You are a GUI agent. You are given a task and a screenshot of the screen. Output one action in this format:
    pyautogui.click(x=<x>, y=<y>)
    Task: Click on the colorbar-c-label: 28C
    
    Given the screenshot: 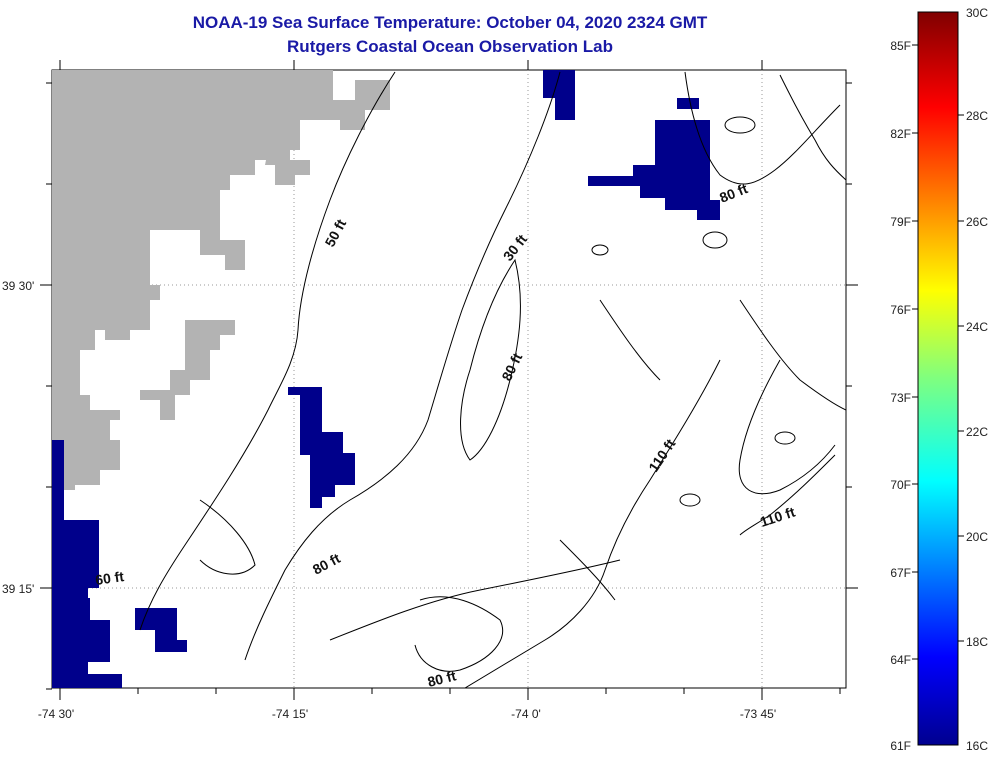 What is the action you would take?
    pyautogui.click(x=977, y=116)
    